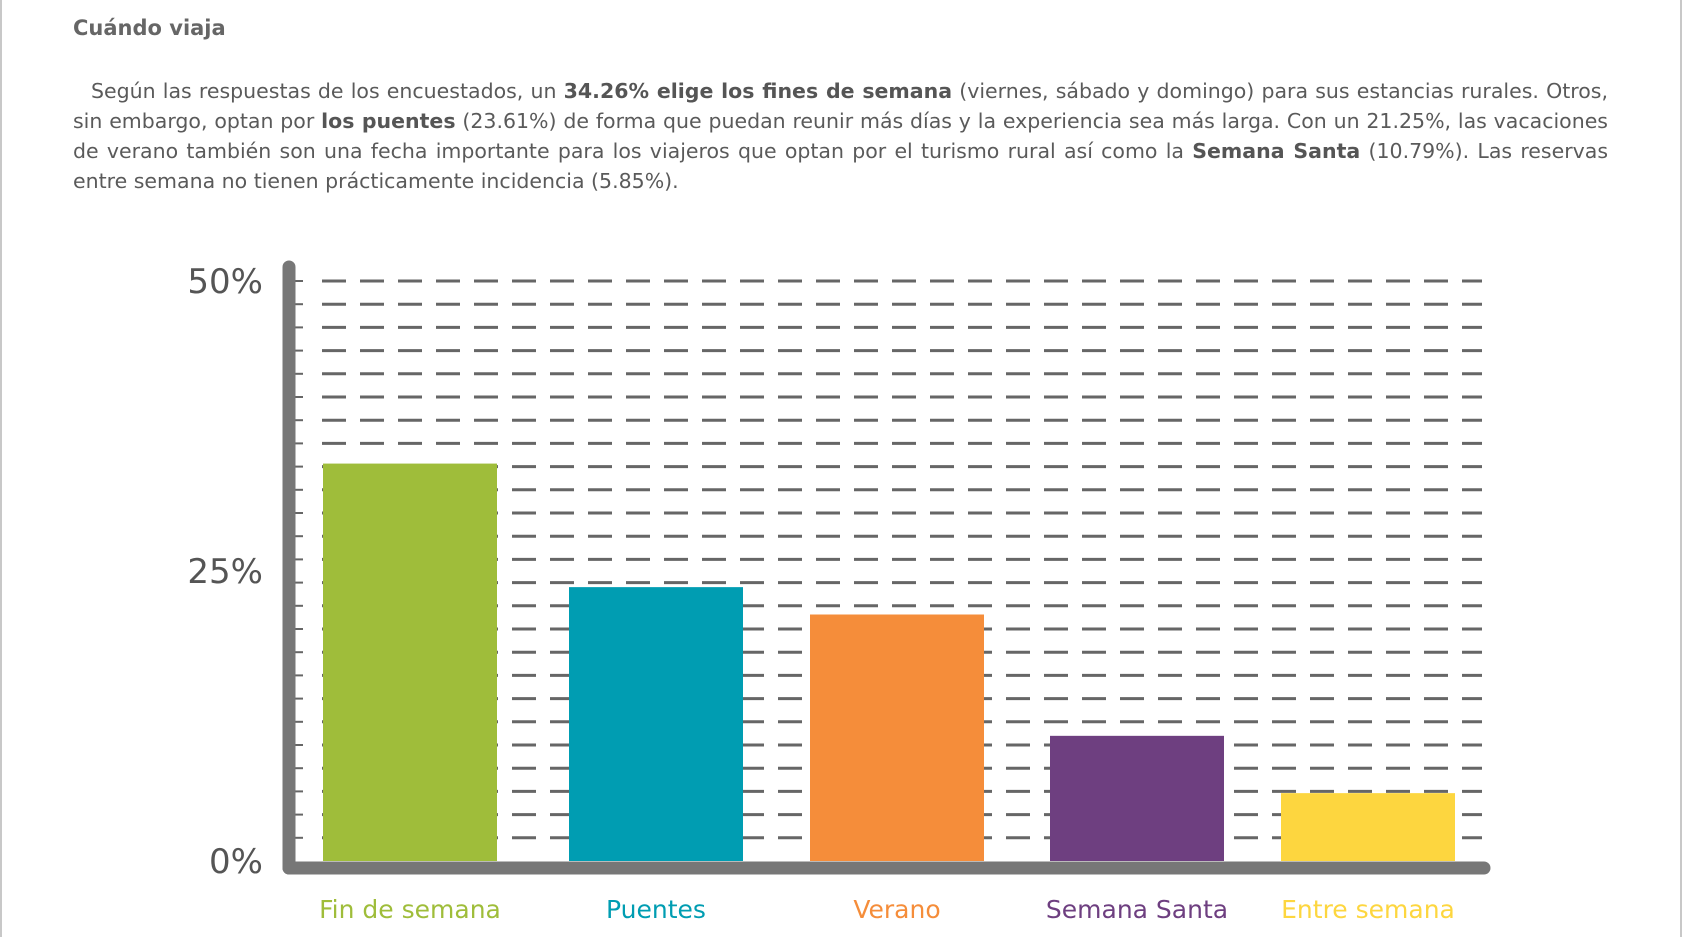 The image size is (1682, 937). Describe the element at coordinates (1276, 151) in the screenshot. I see `paragraph-bold-3: Semana Santa` at that location.